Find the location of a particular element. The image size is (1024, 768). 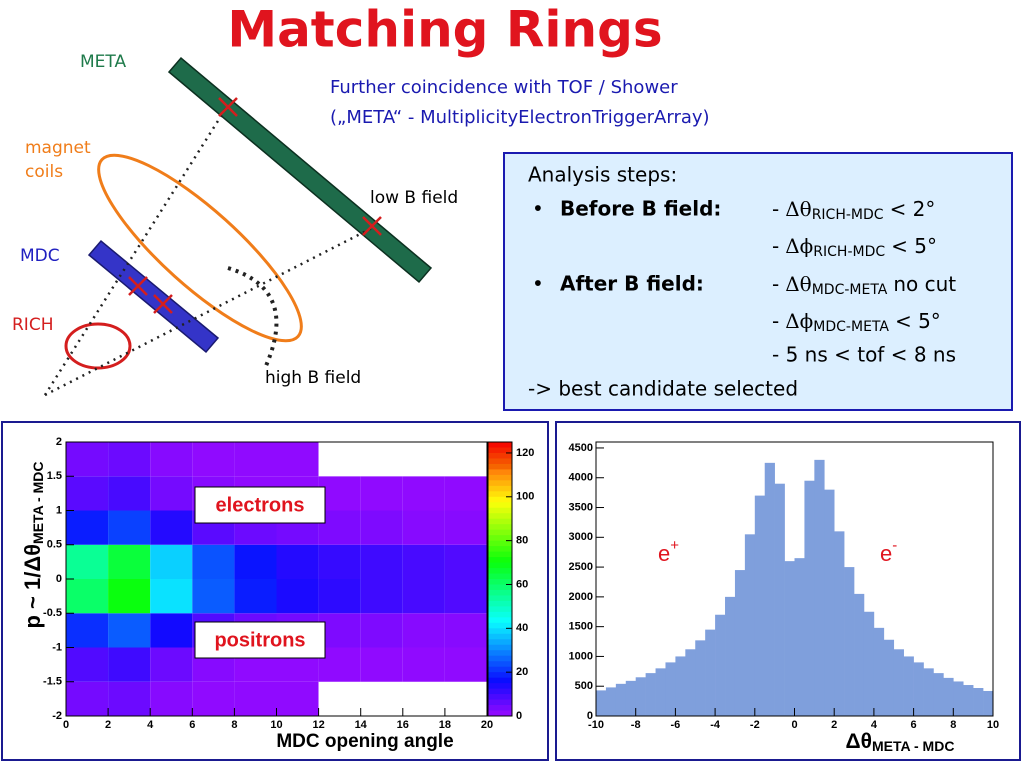

condition: - ΔϕMDC-META < 5° is located at coordinates (856, 322).